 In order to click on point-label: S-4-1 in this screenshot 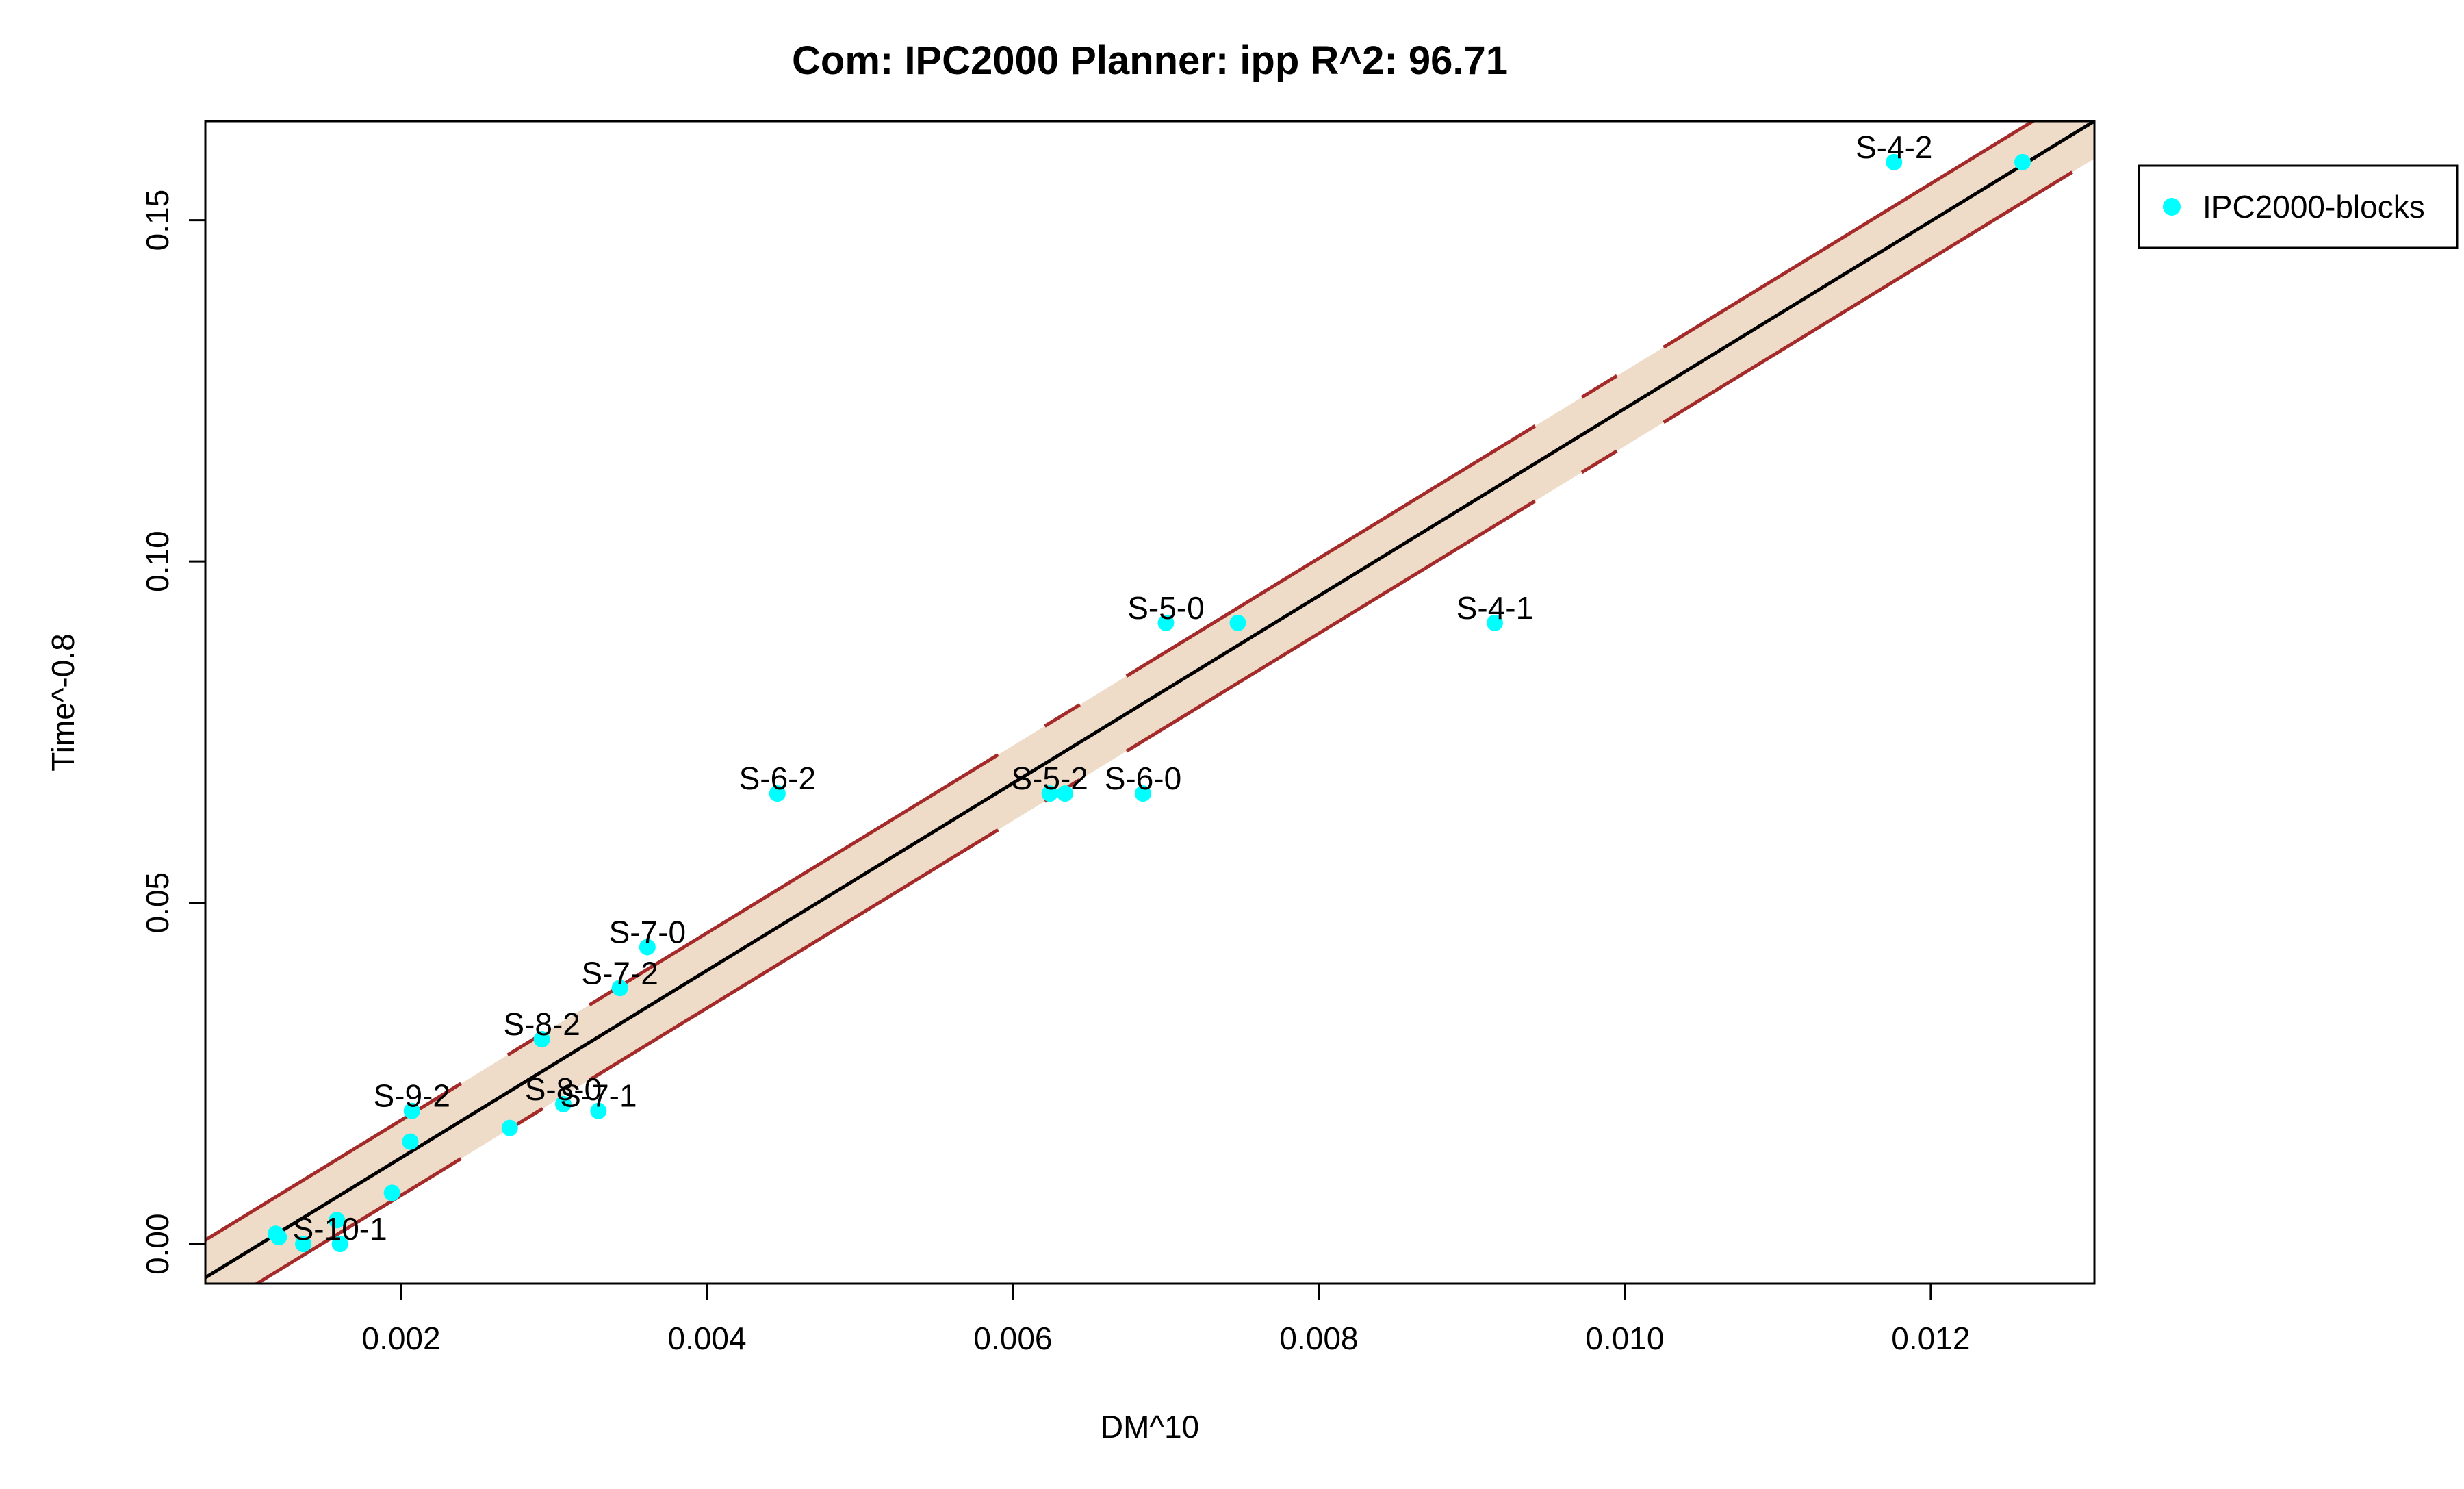, I will do `click(1494, 608)`.